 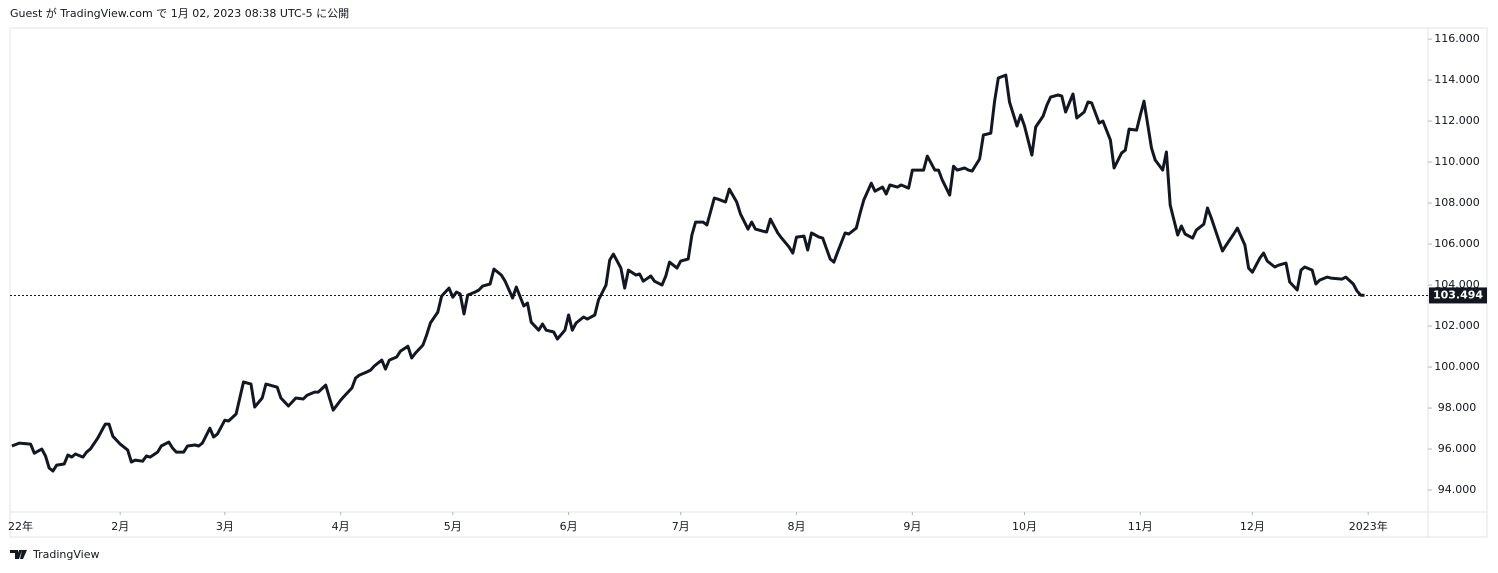 What do you see at coordinates (1457, 161) in the screenshot?
I see `y-tick-label: 110.000` at bounding box center [1457, 161].